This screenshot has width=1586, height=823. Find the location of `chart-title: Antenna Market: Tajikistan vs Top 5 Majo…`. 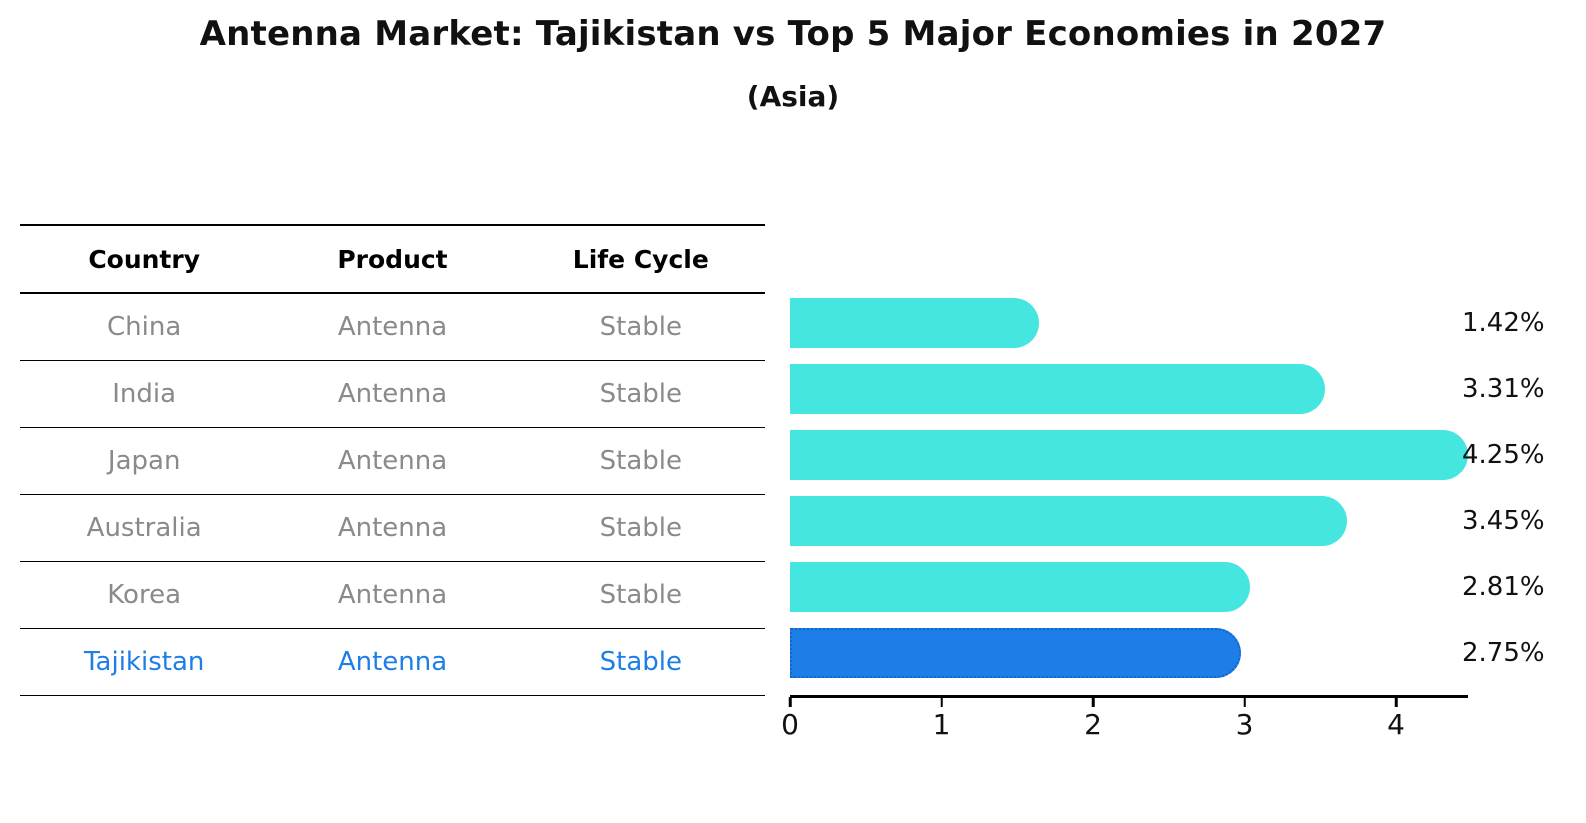

chart-title: Antenna Market: Tajikistan vs Top 5 Majo… is located at coordinates (793, 34).